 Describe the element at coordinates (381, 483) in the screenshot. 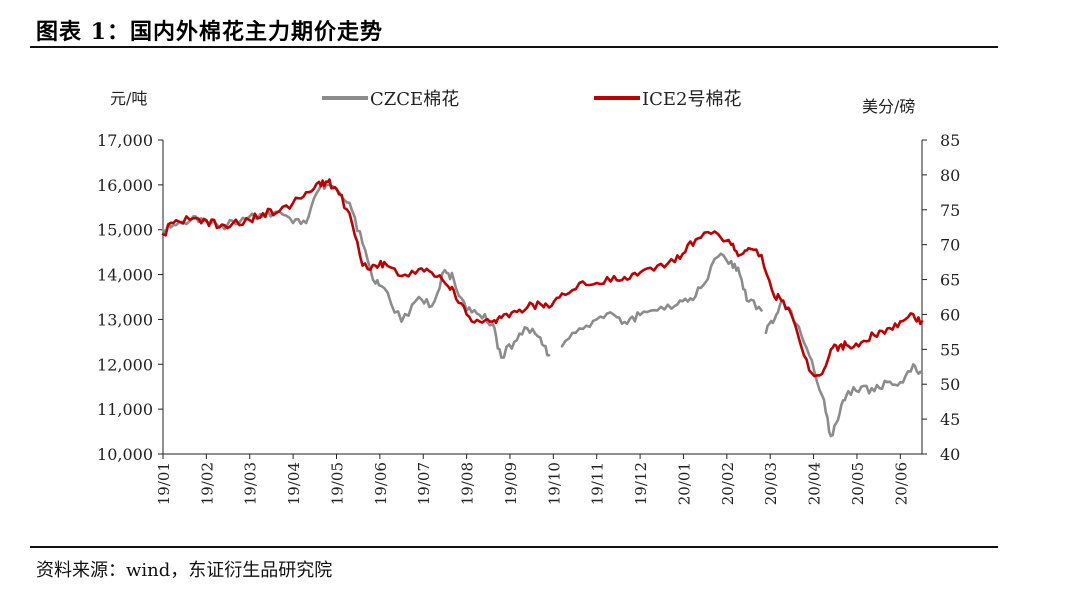

I see `x-tick-label: 19/06` at that location.